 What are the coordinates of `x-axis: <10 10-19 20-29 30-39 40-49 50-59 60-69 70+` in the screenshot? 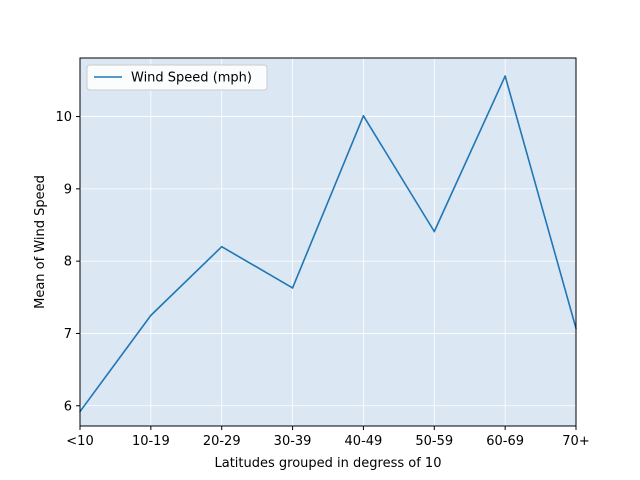 It's located at (328, 437).